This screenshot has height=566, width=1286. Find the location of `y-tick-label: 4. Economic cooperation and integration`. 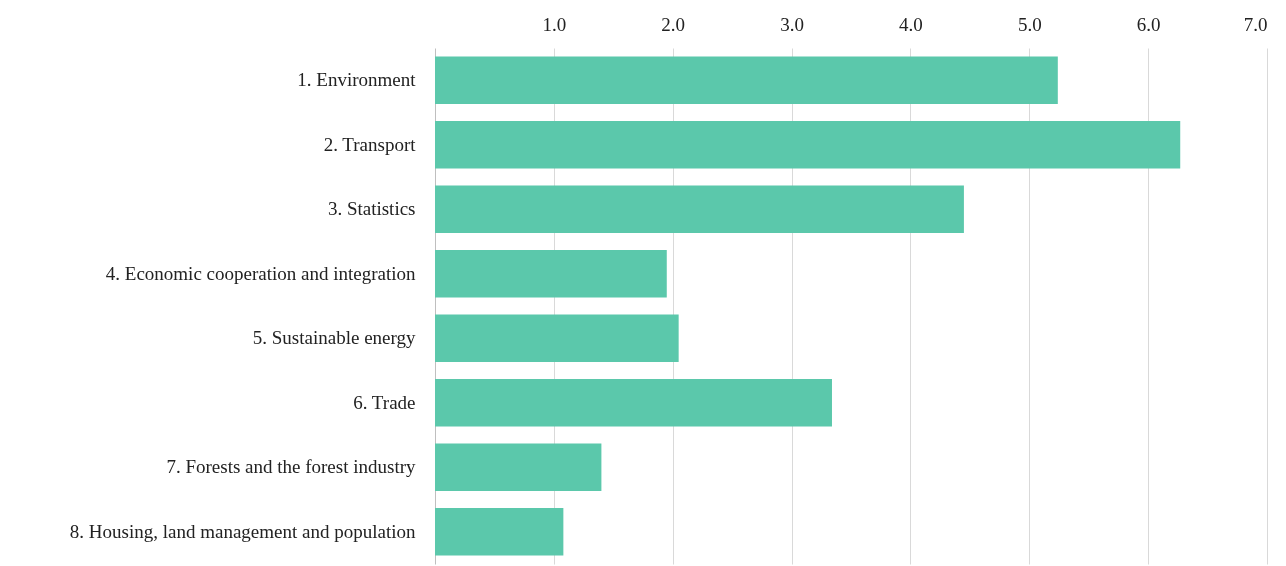

y-tick-label: 4. Economic cooperation and integration is located at coordinates (260, 273).